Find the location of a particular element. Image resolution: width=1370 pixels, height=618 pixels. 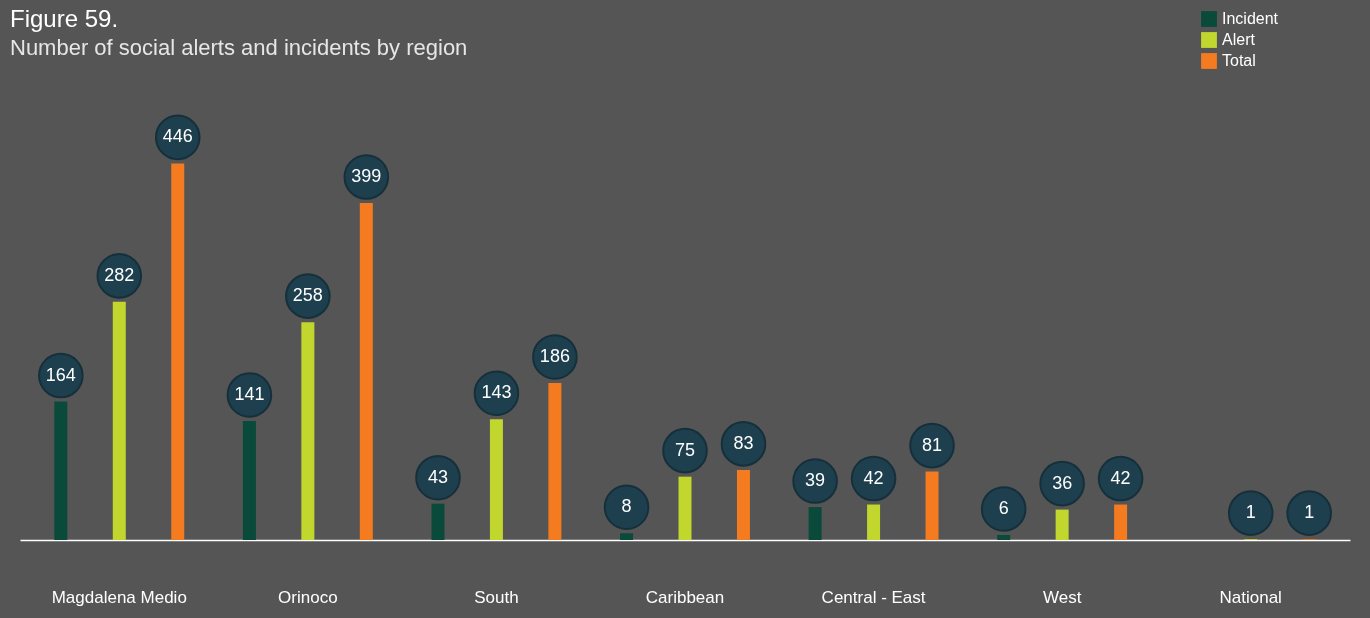

x-tick-label: West is located at coordinates (1062, 597).